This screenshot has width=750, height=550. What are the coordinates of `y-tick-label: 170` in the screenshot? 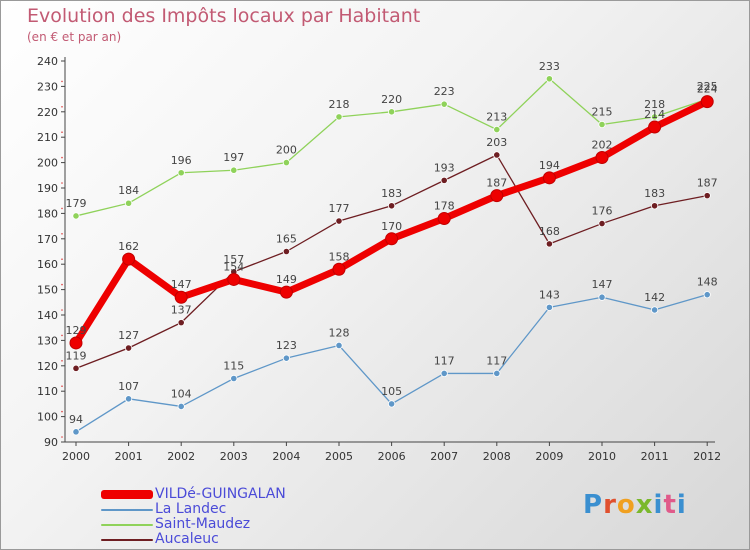 It's located at (47, 239).